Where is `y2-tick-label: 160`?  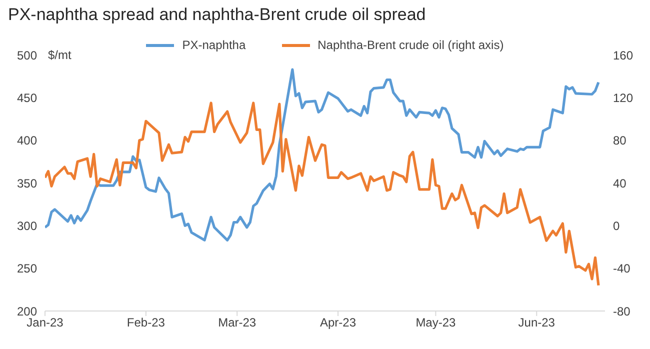 y2-tick-label: 160 is located at coordinates (623, 55).